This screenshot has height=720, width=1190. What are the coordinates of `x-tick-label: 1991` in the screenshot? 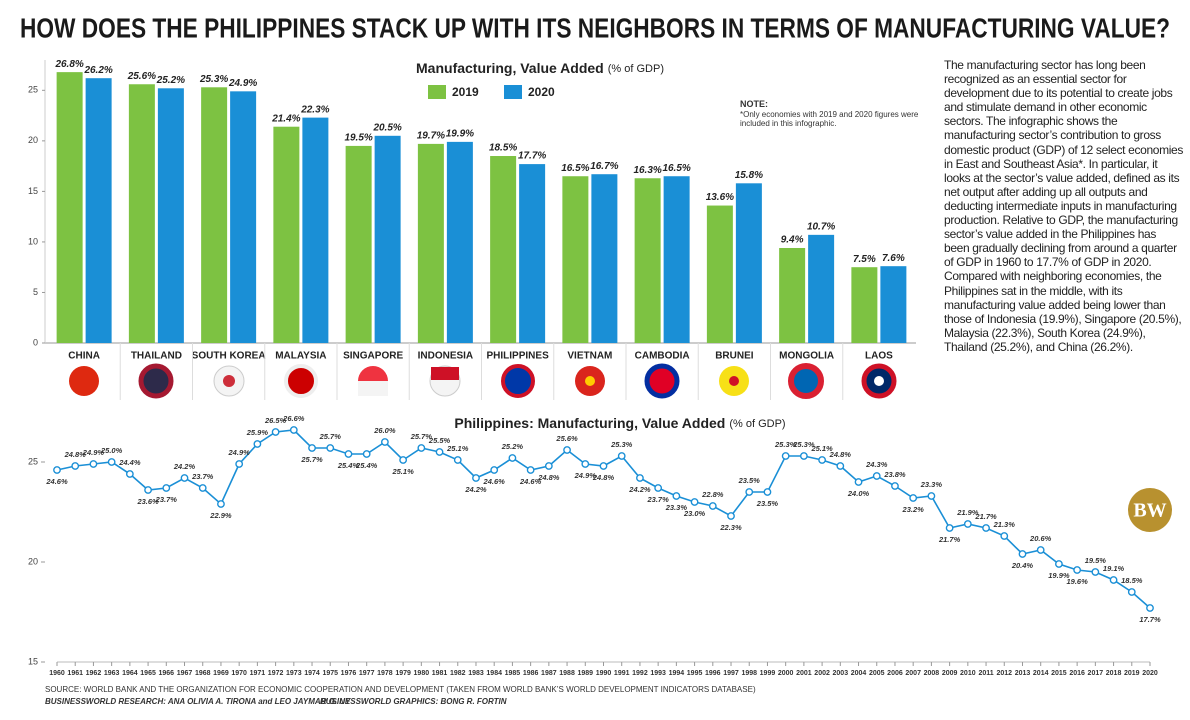 It's located at (622, 673).